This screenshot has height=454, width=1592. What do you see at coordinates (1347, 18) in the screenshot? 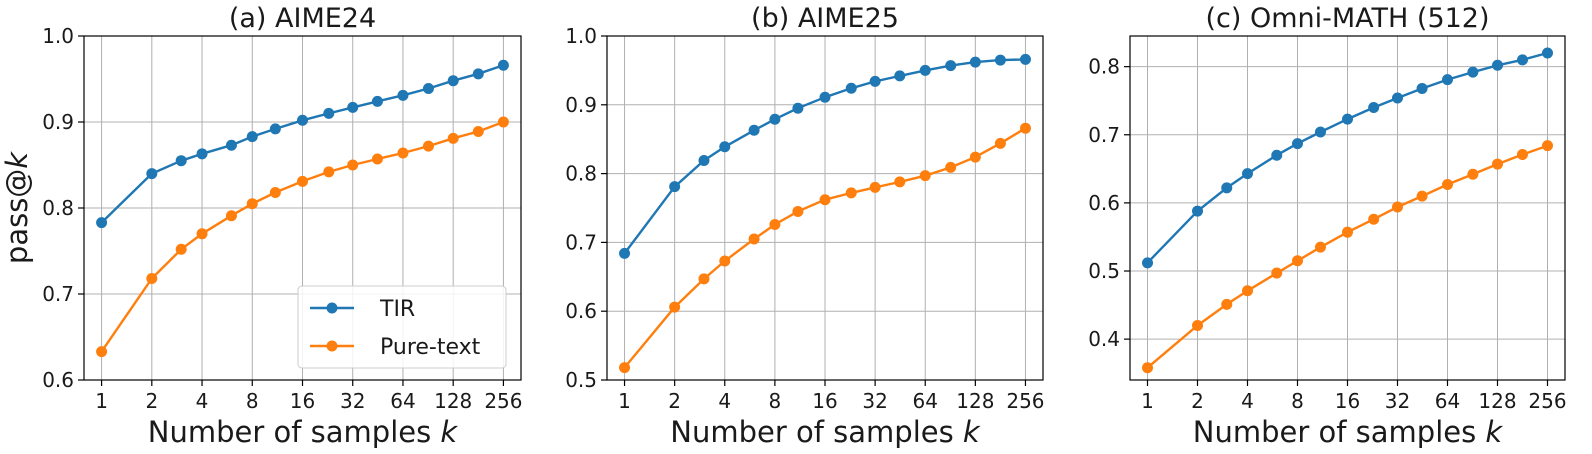
I see `chart-title: (c) Omni-MATH (512)` at bounding box center [1347, 18].